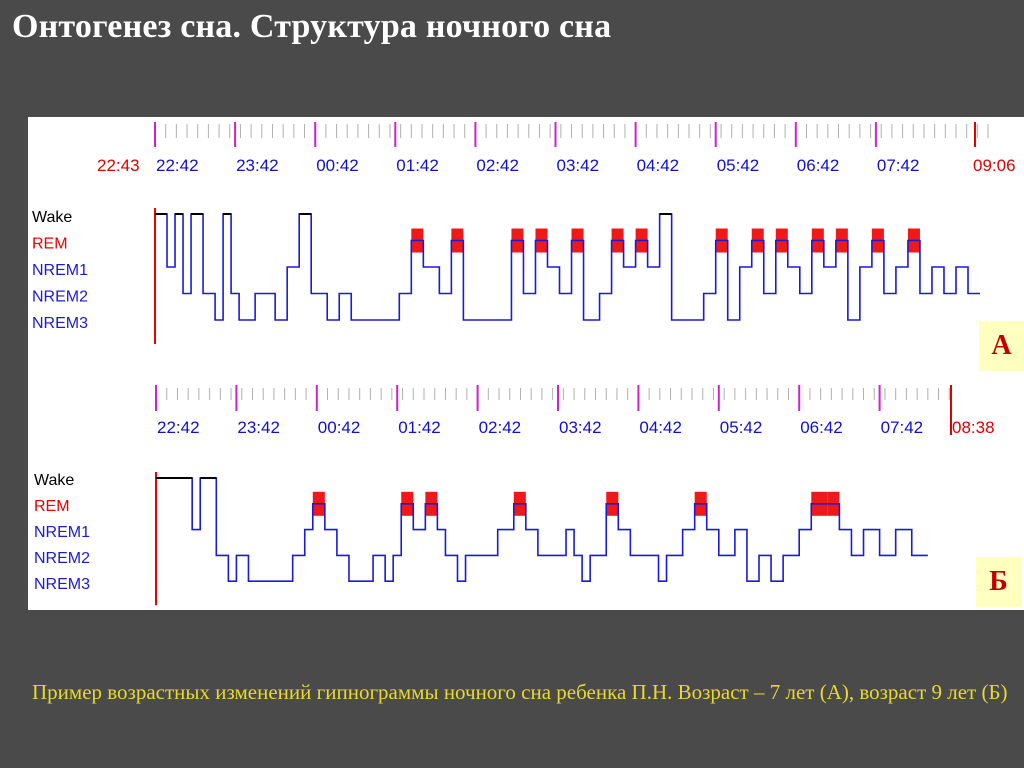 The height and width of the screenshot is (768, 1024). What do you see at coordinates (542, 529) in the screenshot?
I see `hypnogram-line-b` at bounding box center [542, 529].